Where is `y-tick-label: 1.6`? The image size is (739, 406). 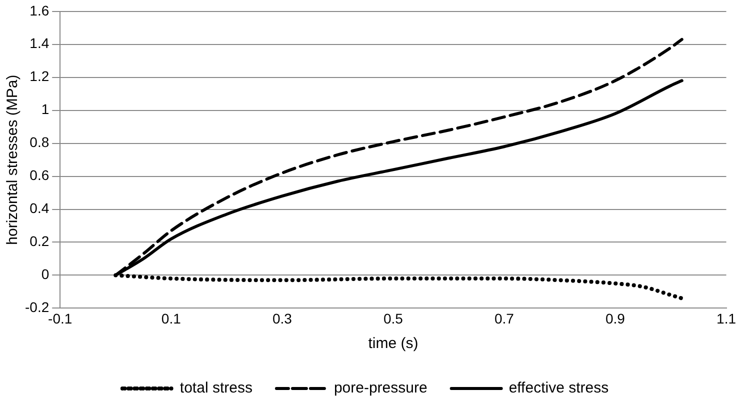 y-tick-label: 1.6 is located at coordinates (40, 10).